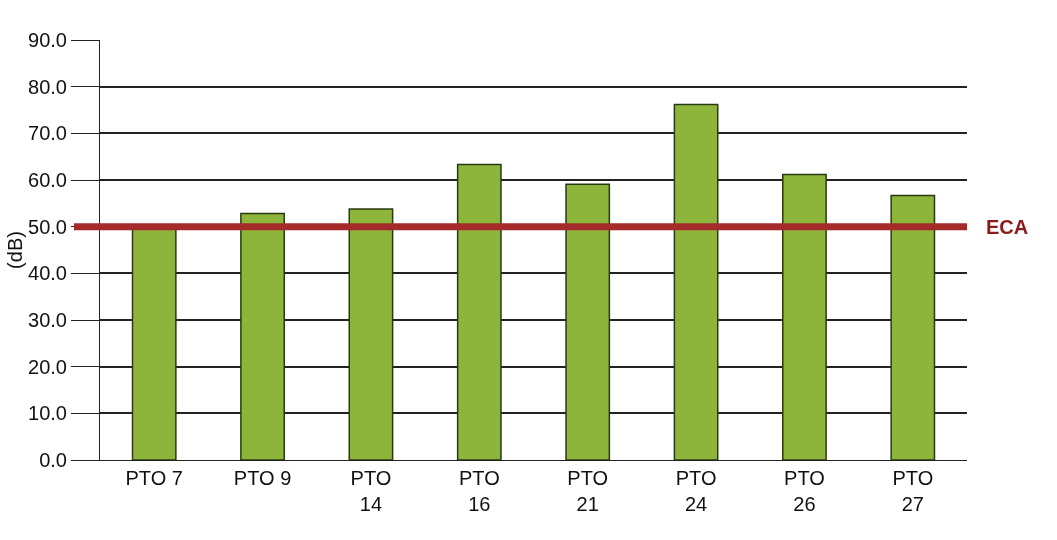 Image resolution: width=1057 pixels, height=540 pixels. What do you see at coordinates (47, 320) in the screenshot?
I see `y-tick-label: 30.0` at bounding box center [47, 320].